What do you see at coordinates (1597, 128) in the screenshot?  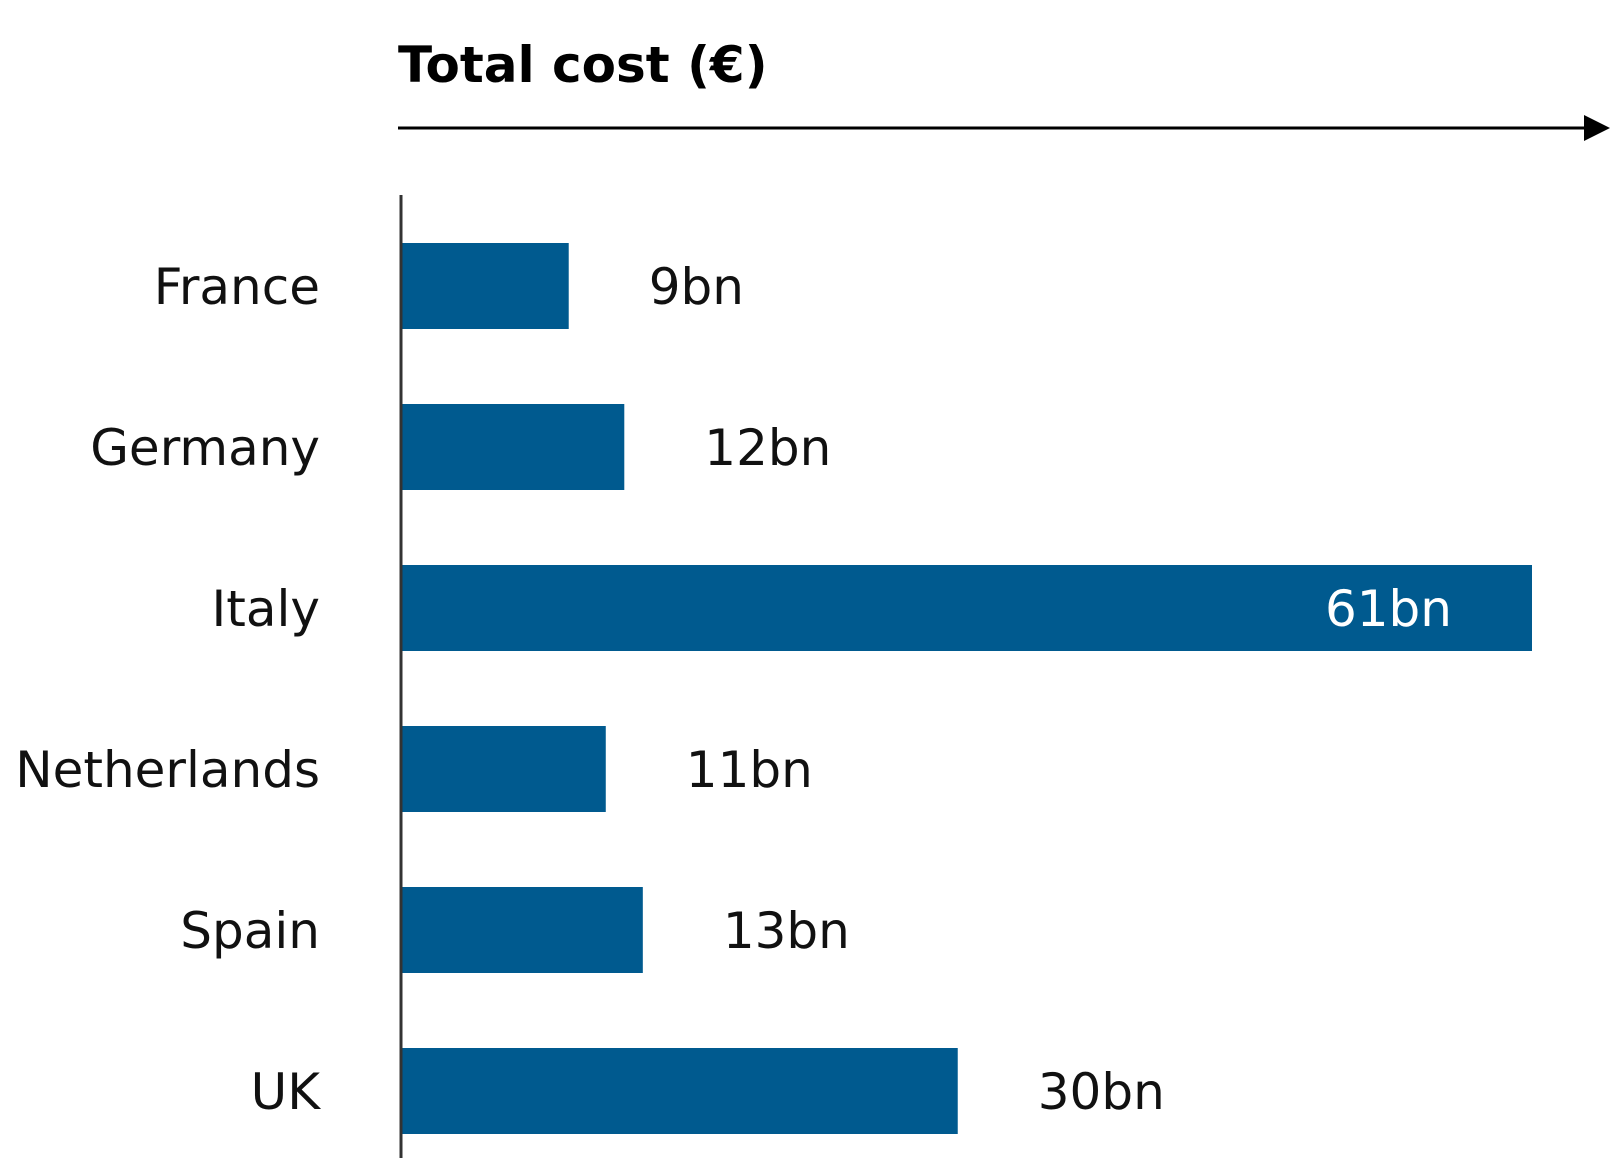 I see `axis-arrowhead-icon` at bounding box center [1597, 128].